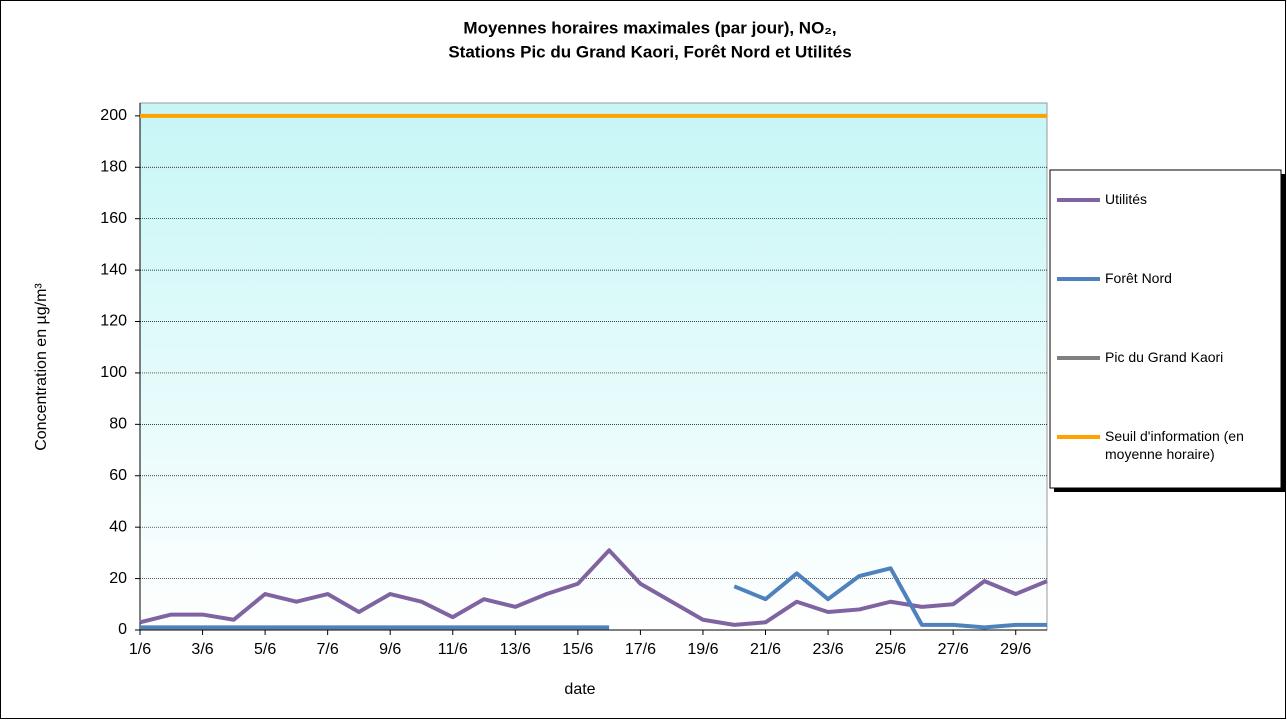 The image size is (1287, 720). I want to click on x-tick-label: 27/6, so click(953, 649).